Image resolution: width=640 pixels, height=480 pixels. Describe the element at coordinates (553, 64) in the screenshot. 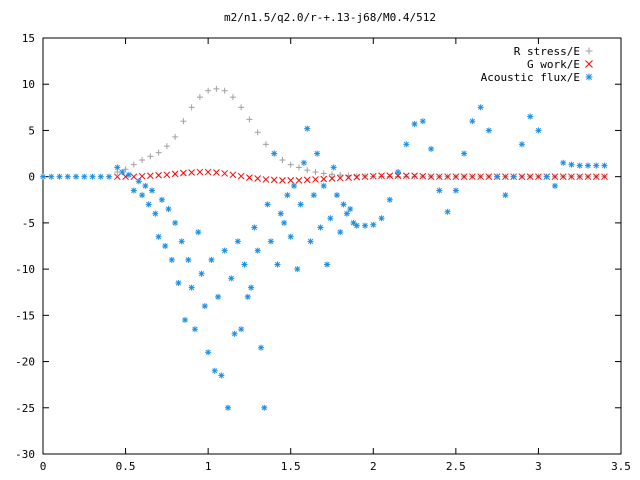

I see `legend-label: G work/E` at that location.